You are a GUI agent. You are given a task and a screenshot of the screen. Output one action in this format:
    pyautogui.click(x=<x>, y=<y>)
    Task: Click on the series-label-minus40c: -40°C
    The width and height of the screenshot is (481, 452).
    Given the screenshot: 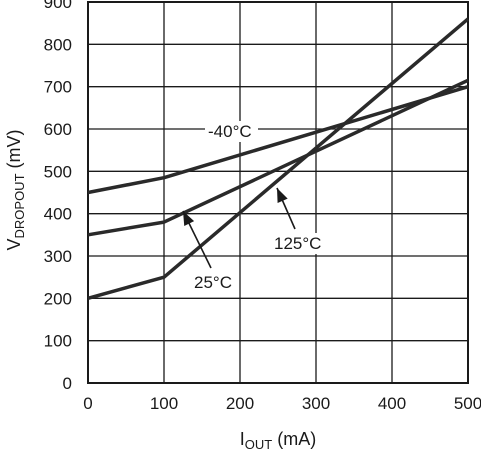 What is the action you would take?
    pyautogui.click(x=230, y=131)
    